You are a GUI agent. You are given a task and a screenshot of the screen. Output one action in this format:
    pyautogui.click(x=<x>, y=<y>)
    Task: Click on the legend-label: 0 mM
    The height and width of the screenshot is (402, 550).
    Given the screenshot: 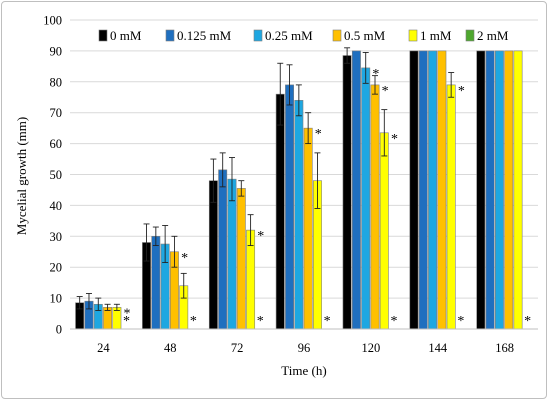 What is the action you would take?
    pyautogui.click(x=126, y=35)
    